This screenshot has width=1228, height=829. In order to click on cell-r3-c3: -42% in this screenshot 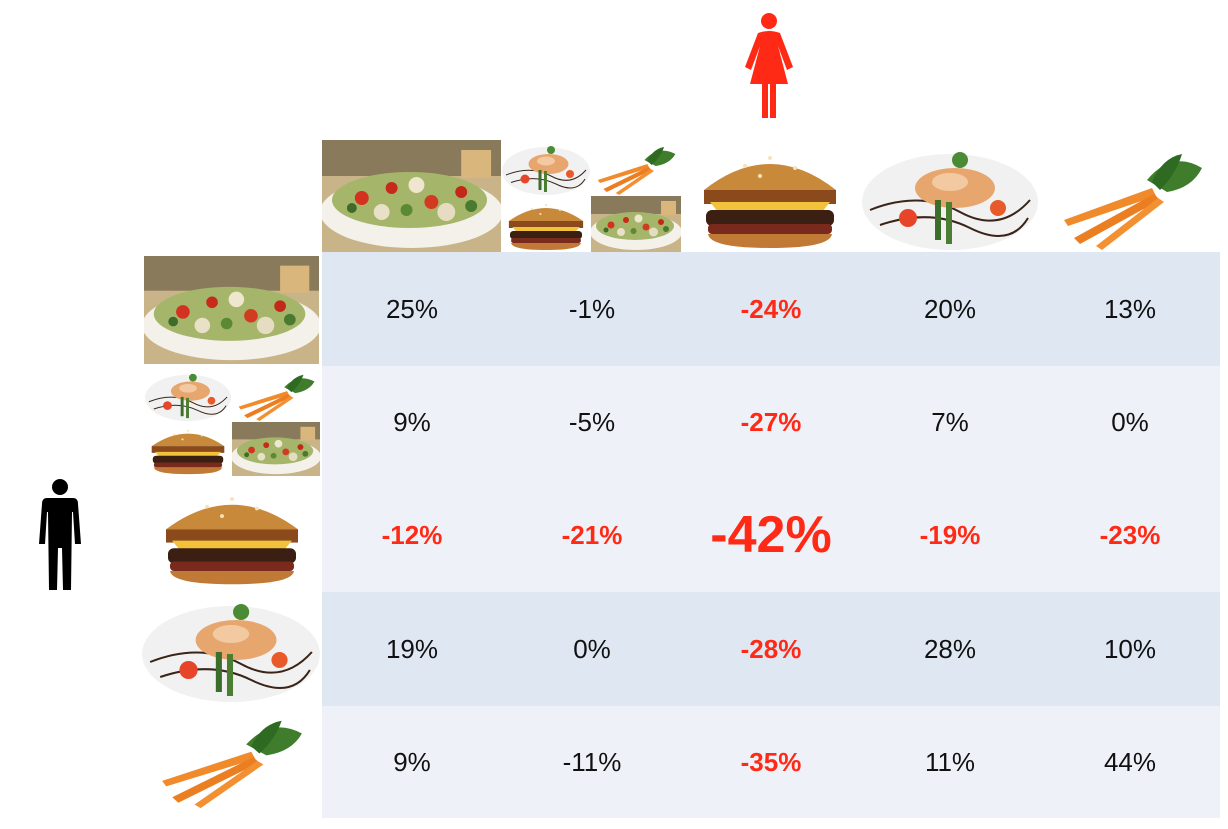, I will do `click(771, 535)`.